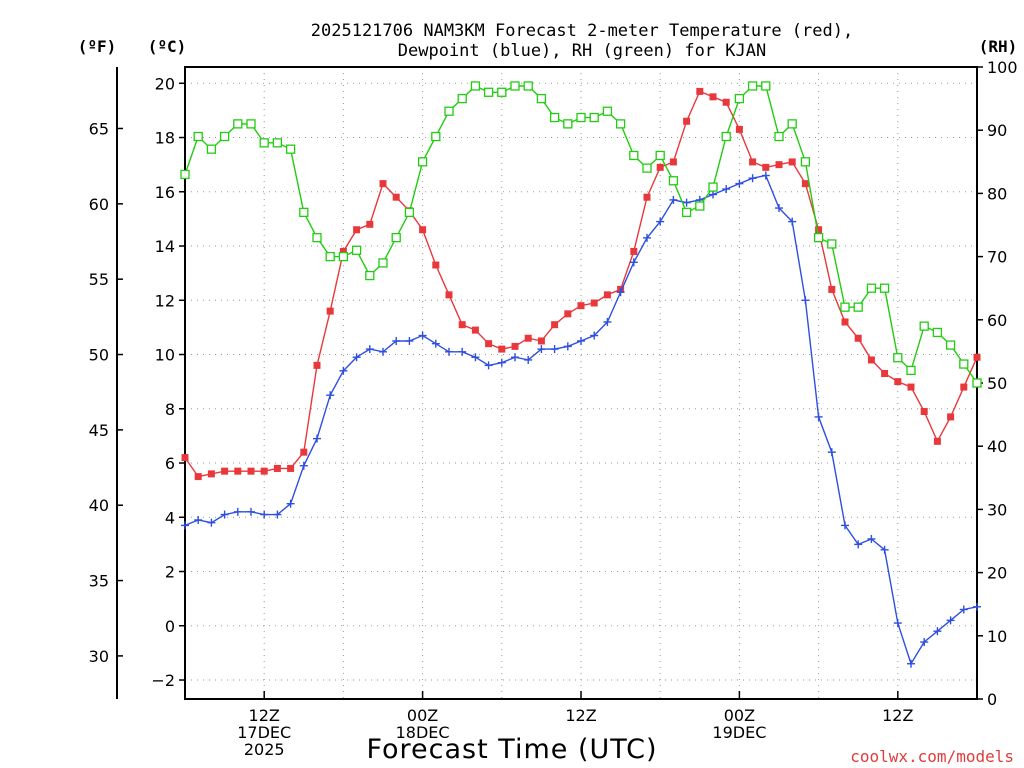  What do you see at coordinates (580, 715) in the screenshot?
I see `time-tick-label: 12Z` at bounding box center [580, 715].